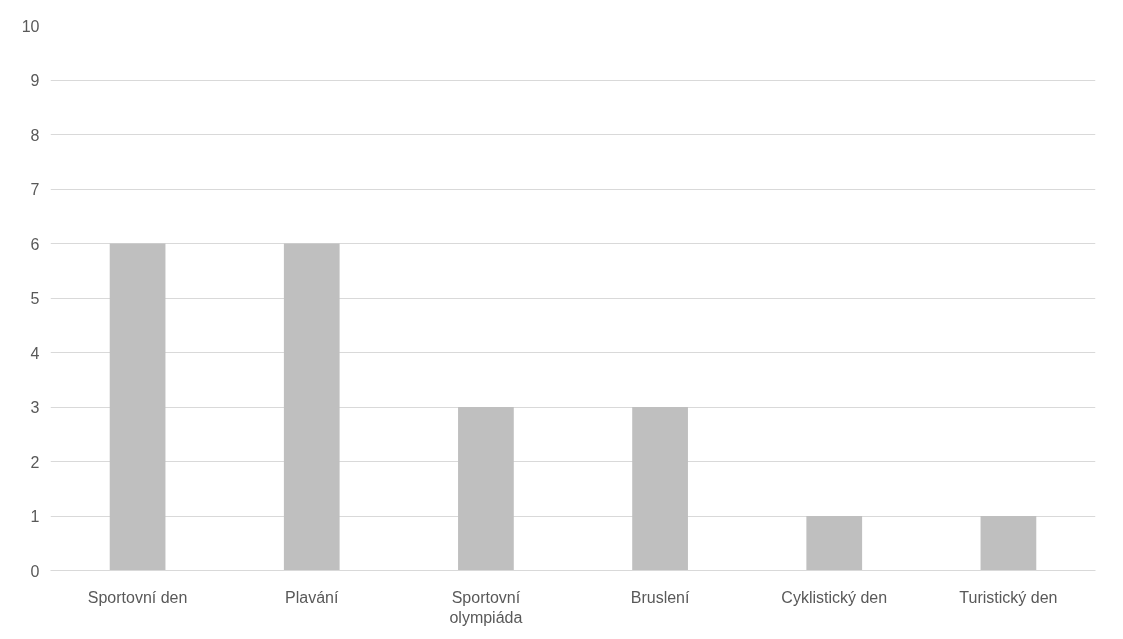 Image resolution: width=1123 pixels, height=639 pixels. What do you see at coordinates (35, 571) in the screenshot?
I see `y-tick-label: 0` at bounding box center [35, 571].